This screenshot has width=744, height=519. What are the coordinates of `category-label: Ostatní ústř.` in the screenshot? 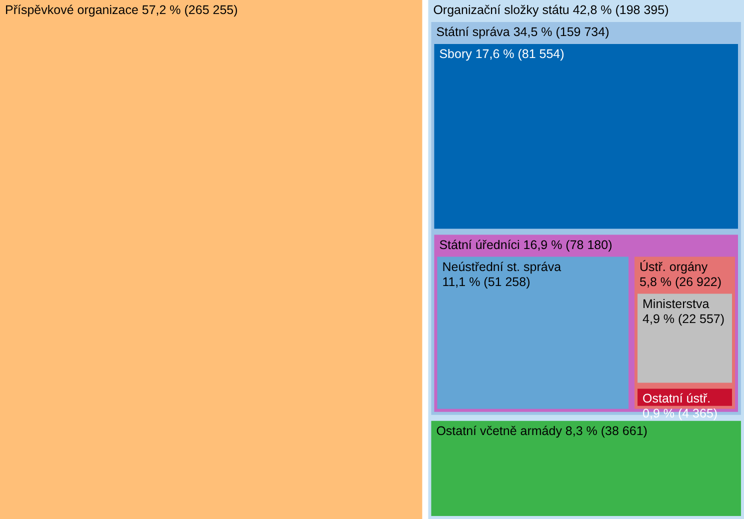 It's located at (676, 399).